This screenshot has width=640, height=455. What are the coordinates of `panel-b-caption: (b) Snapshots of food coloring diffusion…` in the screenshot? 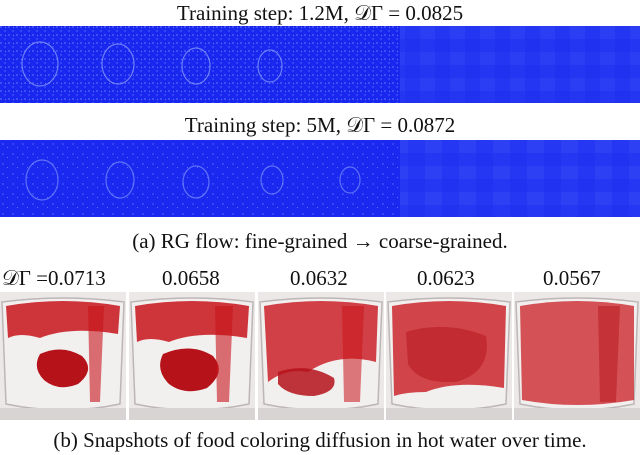 It's located at (320, 440).